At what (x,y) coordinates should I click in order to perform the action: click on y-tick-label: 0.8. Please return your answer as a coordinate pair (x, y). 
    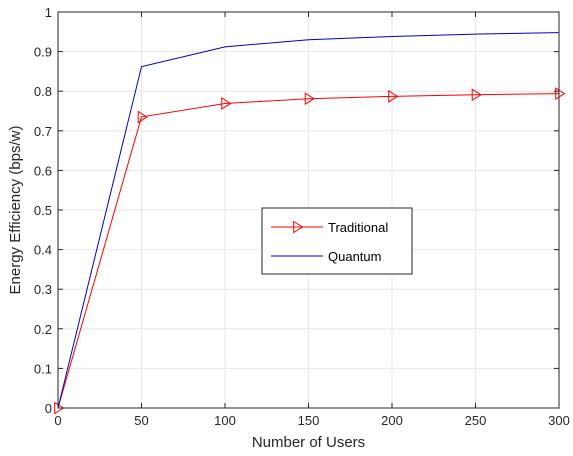
    Looking at the image, I should click on (43, 91).